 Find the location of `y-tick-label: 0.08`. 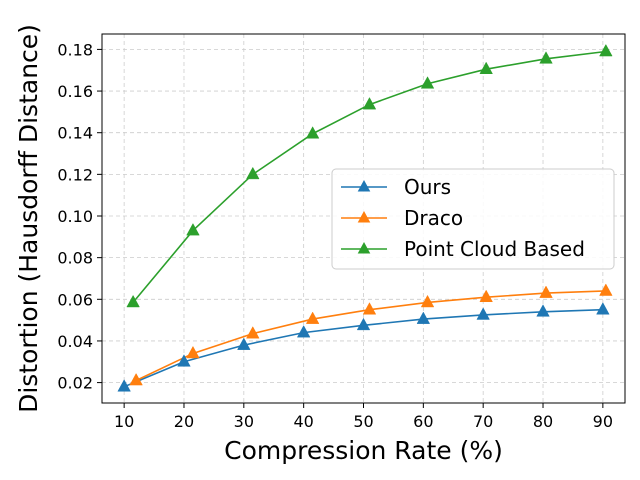

y-tick-label: 0.08 is located at coordinates (75, 258).